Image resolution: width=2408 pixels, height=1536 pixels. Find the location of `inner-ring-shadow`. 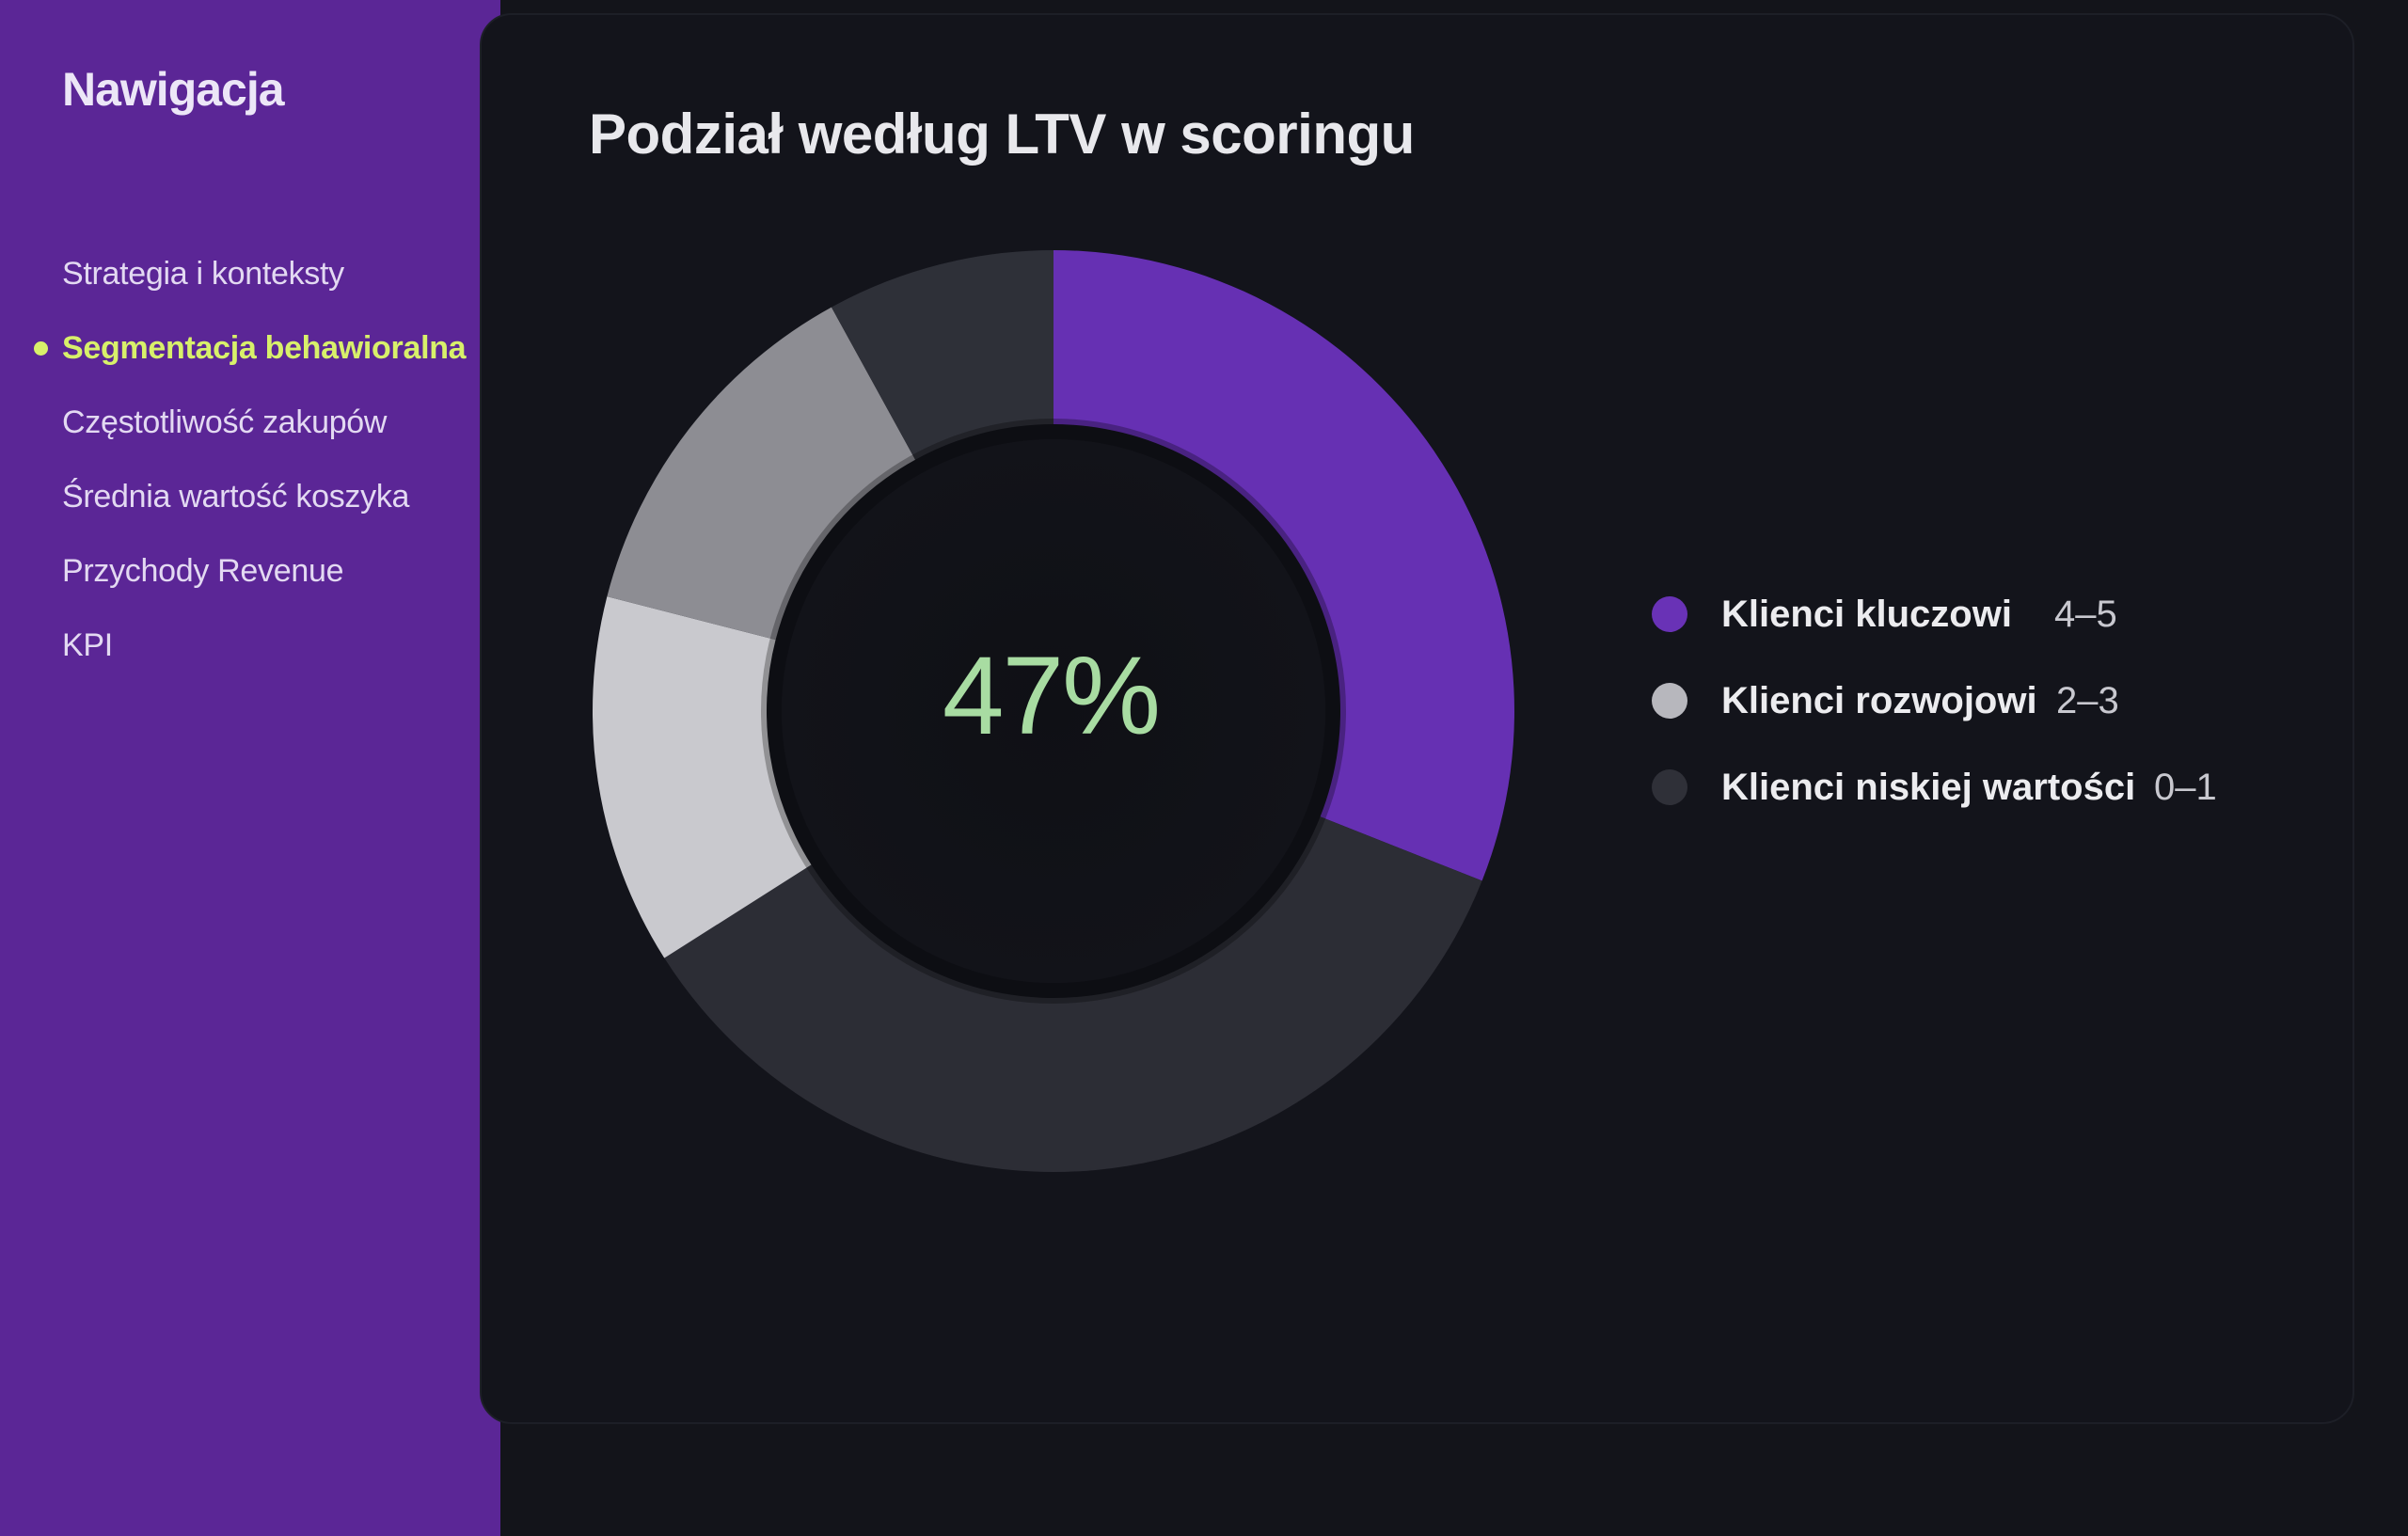

inner-ring-shadow is located at coordinates (1053, 711).